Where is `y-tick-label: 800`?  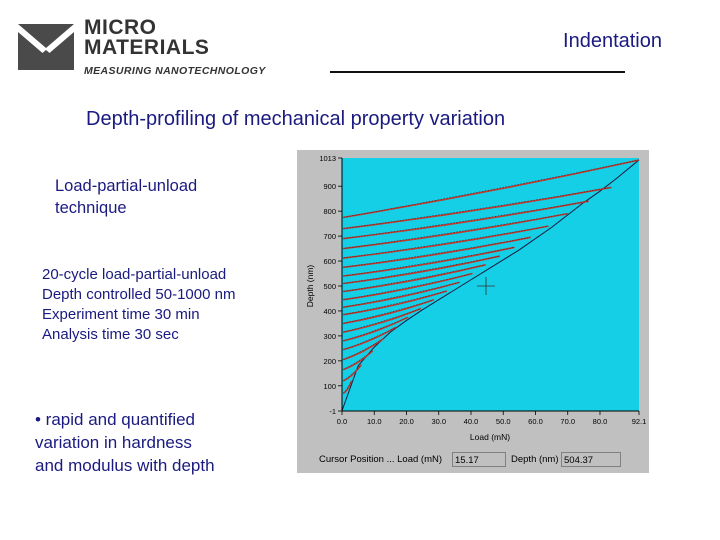 y-tick-label: 800 is located at coordinates (329, 211).